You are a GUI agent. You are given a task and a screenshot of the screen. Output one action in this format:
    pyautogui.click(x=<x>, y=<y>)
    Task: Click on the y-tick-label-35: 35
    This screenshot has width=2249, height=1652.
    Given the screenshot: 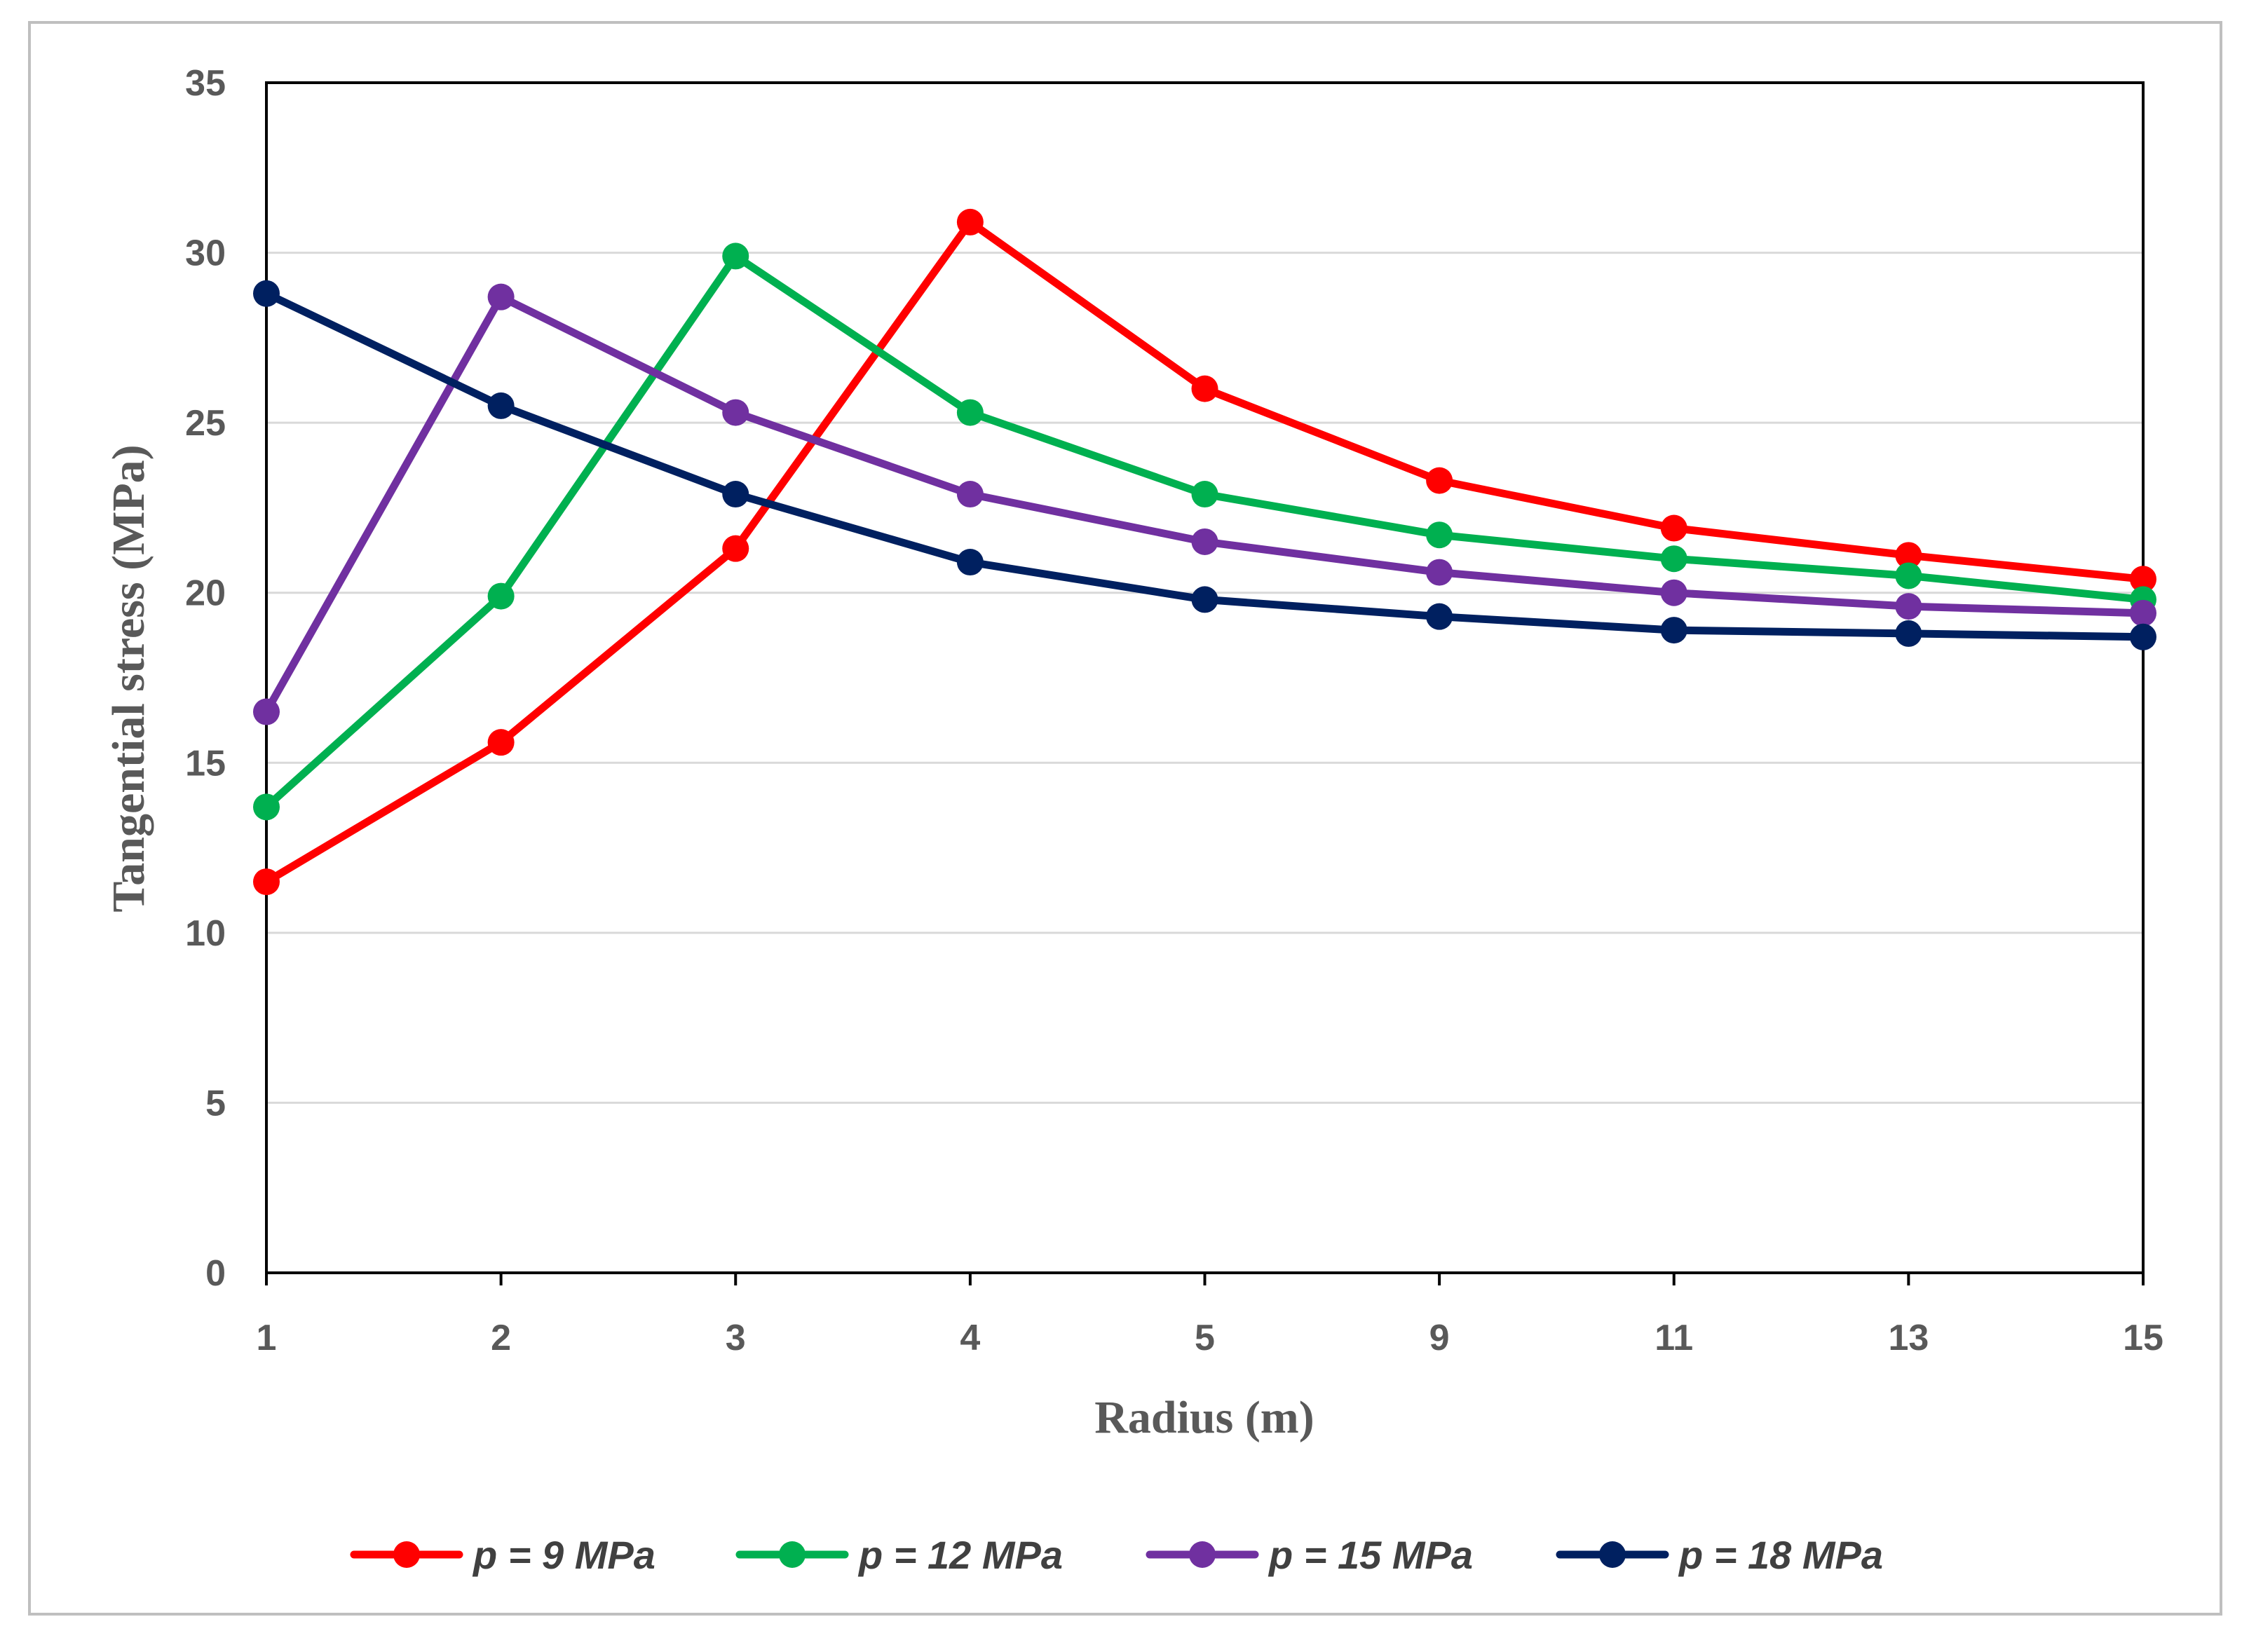 What is the action you would take?
    pyautogui.click(x=205, y=83)
    